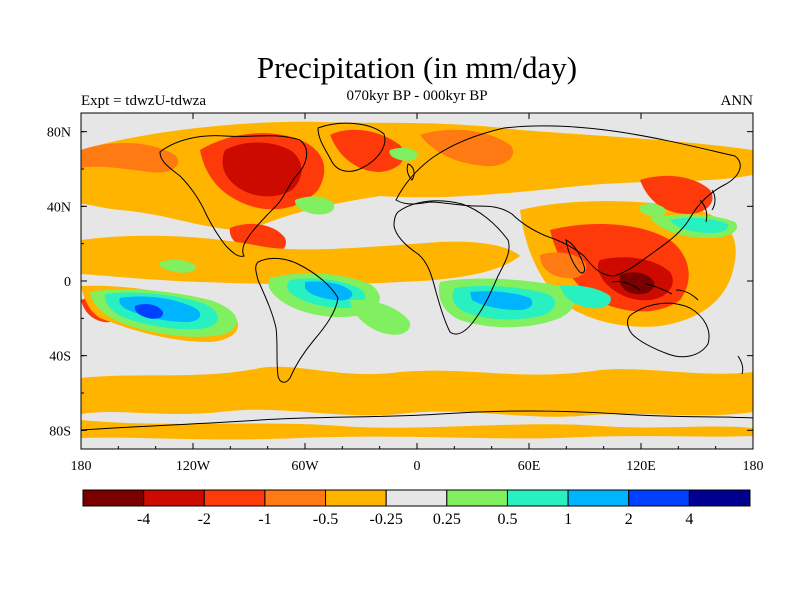  I want to click on x-tick-label: 0, so click(417, 466).